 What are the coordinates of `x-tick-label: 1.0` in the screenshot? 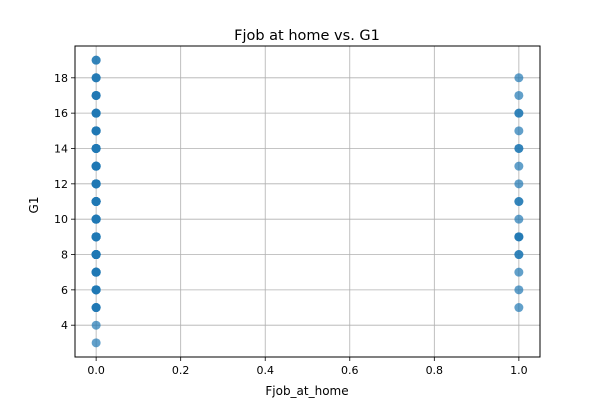 It's located at (519, 370).